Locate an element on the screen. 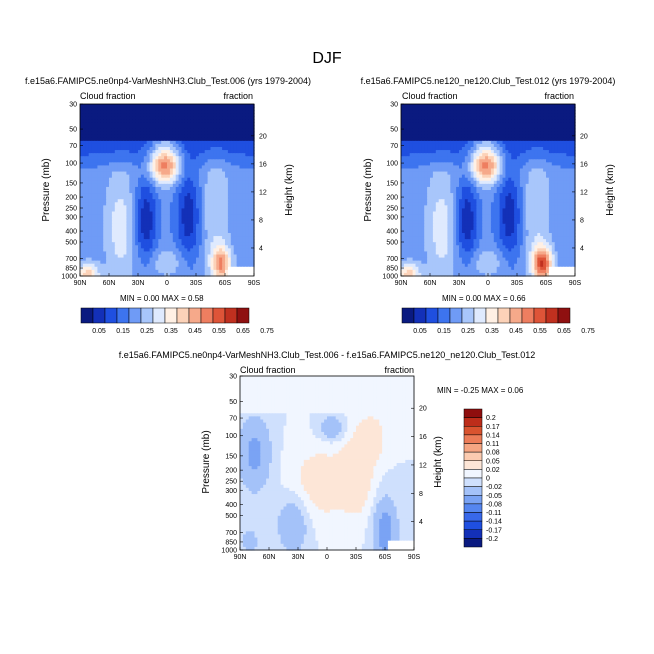  colorbar-box is located at coordinates (243, 315).